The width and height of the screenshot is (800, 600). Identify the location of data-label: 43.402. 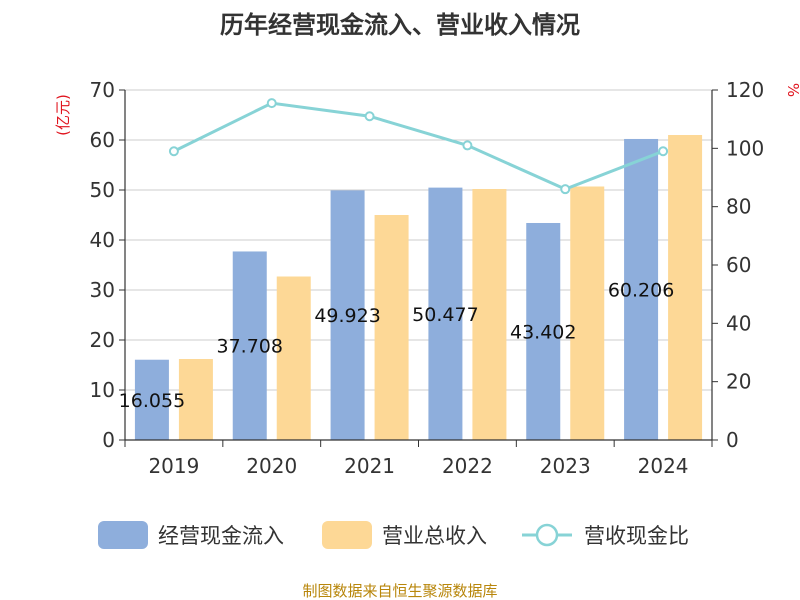
(543, 332).